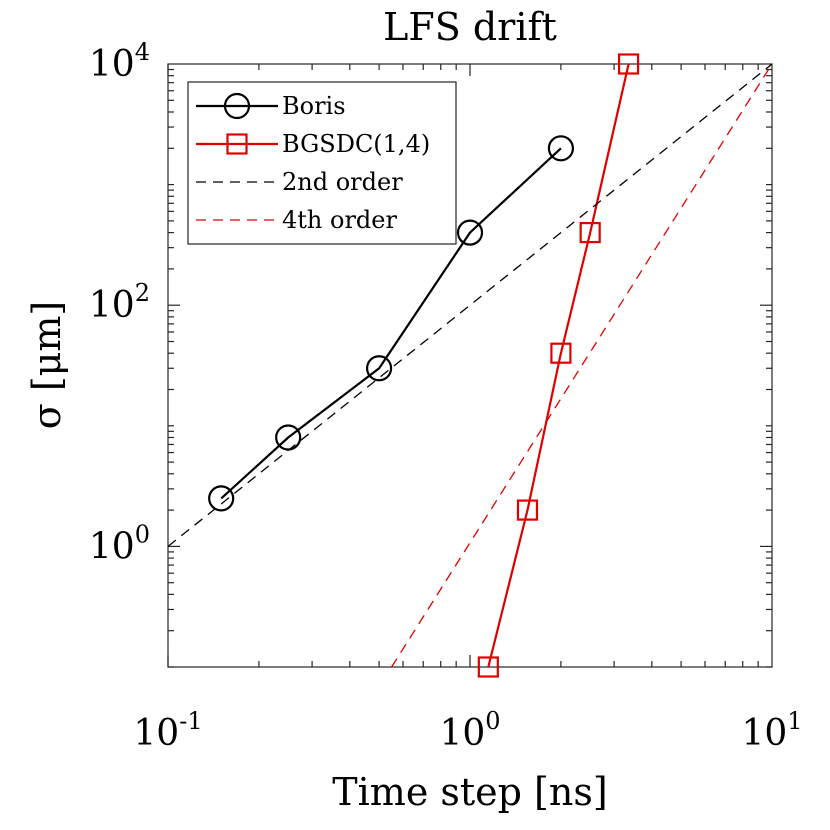  I want to click on y-tick-label: 10⁰, so click(119, 543).